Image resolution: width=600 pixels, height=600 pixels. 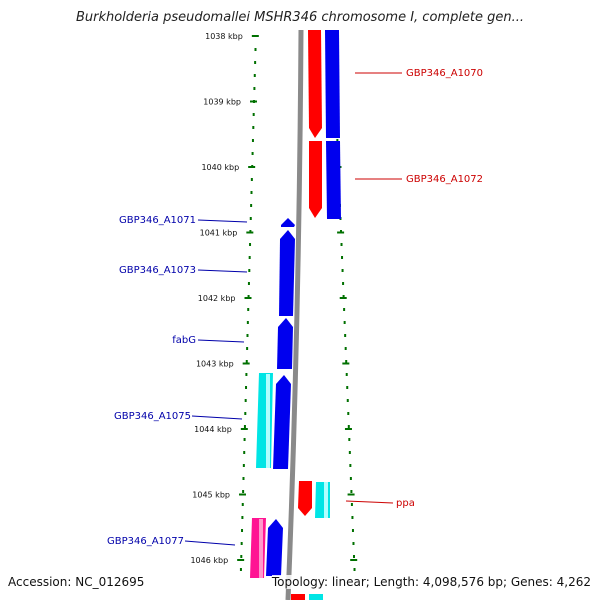 What do you see at coordinates (316, 597) in the screenshot?
I see `gene-partial-cyan` at bounding box center [316, 597].